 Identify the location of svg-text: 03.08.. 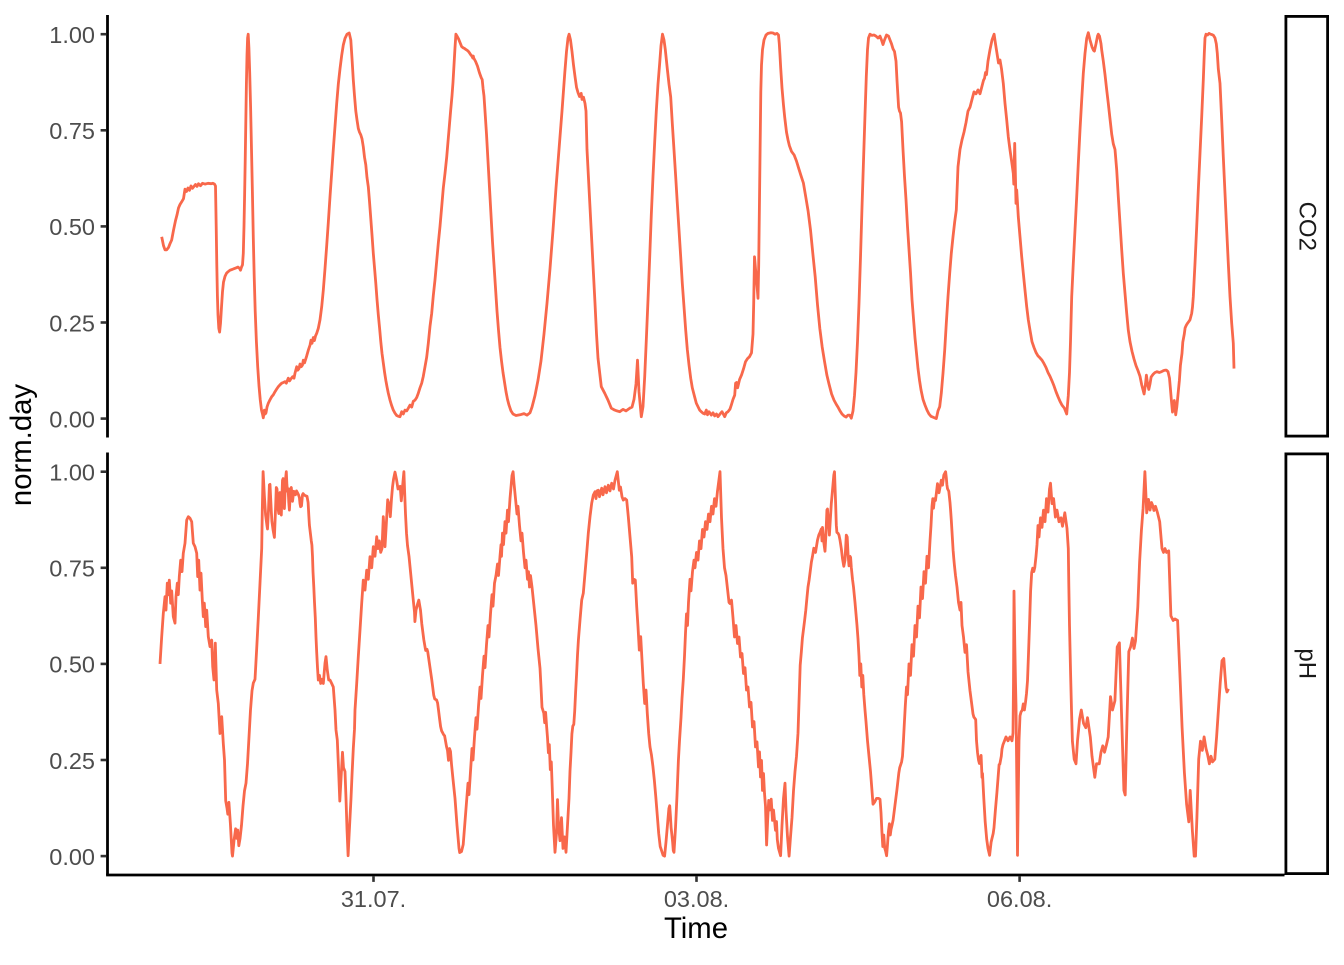
(696, 899).